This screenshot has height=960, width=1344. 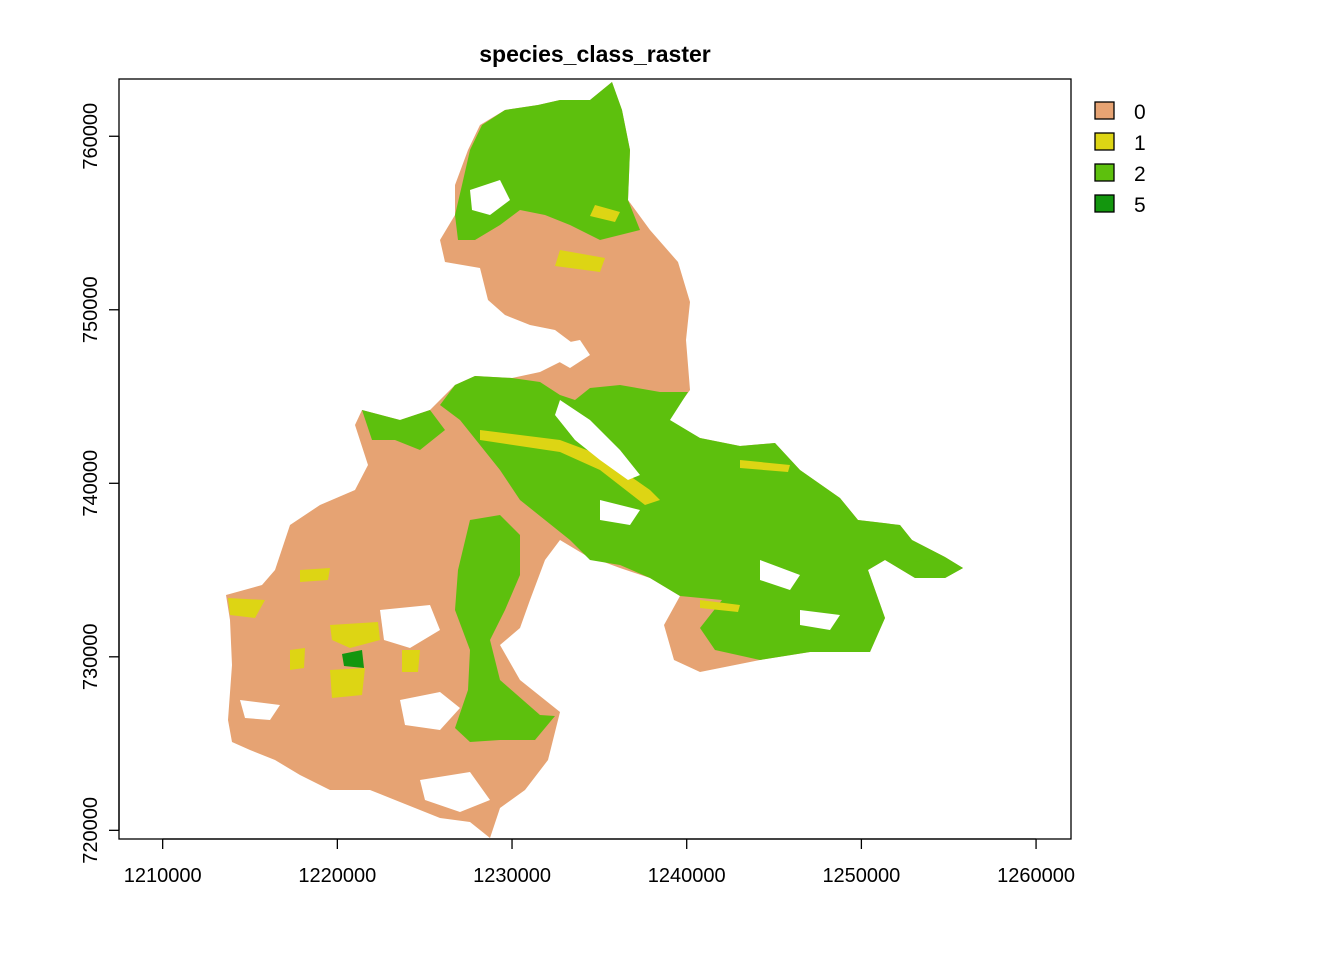 What do you see at coordinates (91, 309) in the screenshot?
I see `y-tick-label: 750000` at bounding box center [91, 309].